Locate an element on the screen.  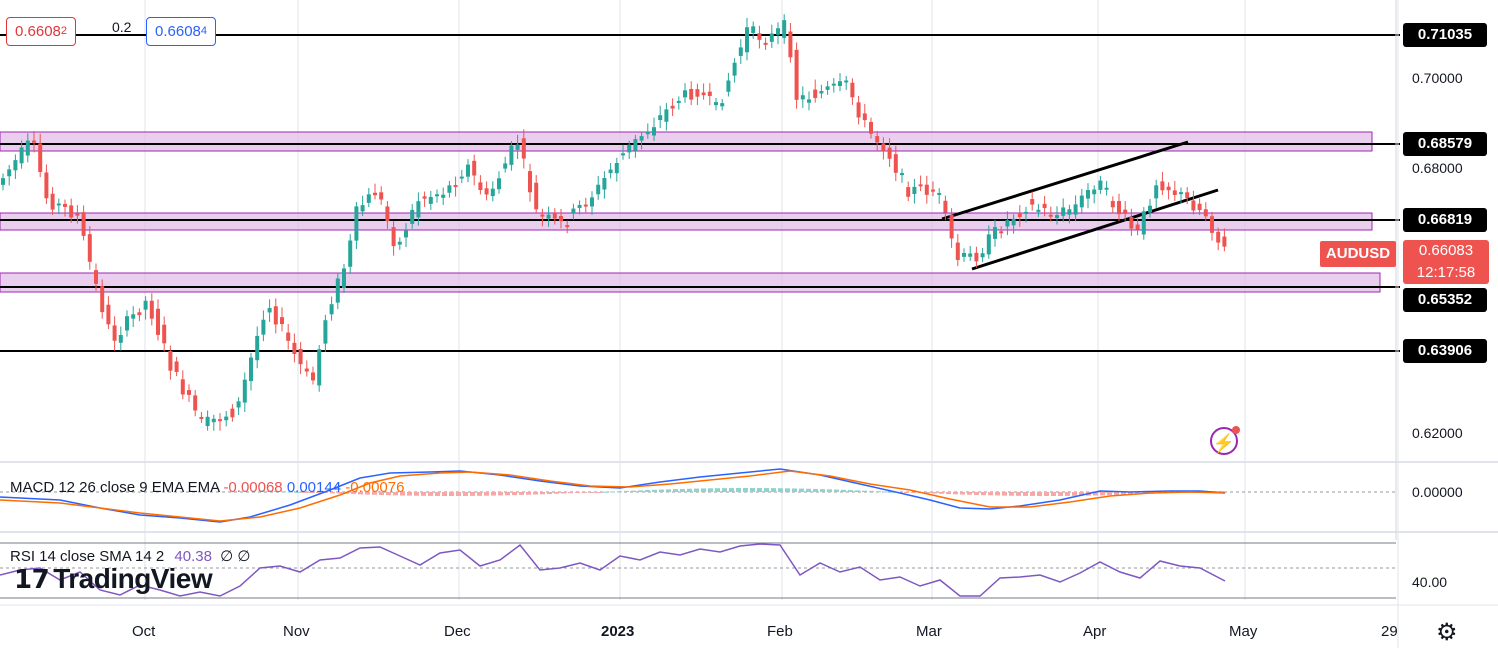
tradingview-wordmark: TradingView is located at coordinates (133, 578).